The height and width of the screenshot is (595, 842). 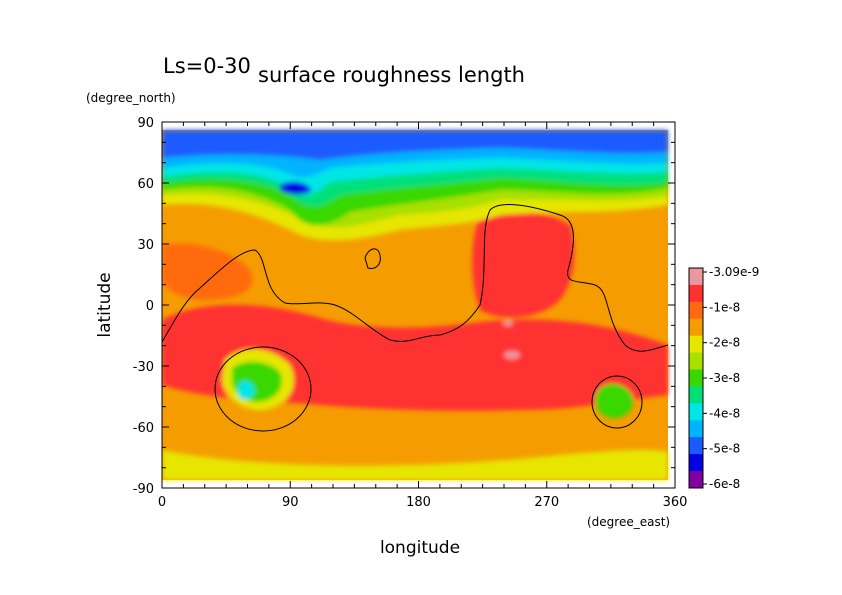 What do you see at coordinates (415, 278) in the screenshot?
I see `dichotomy-boundary-line` at bounding box center [415, 278].